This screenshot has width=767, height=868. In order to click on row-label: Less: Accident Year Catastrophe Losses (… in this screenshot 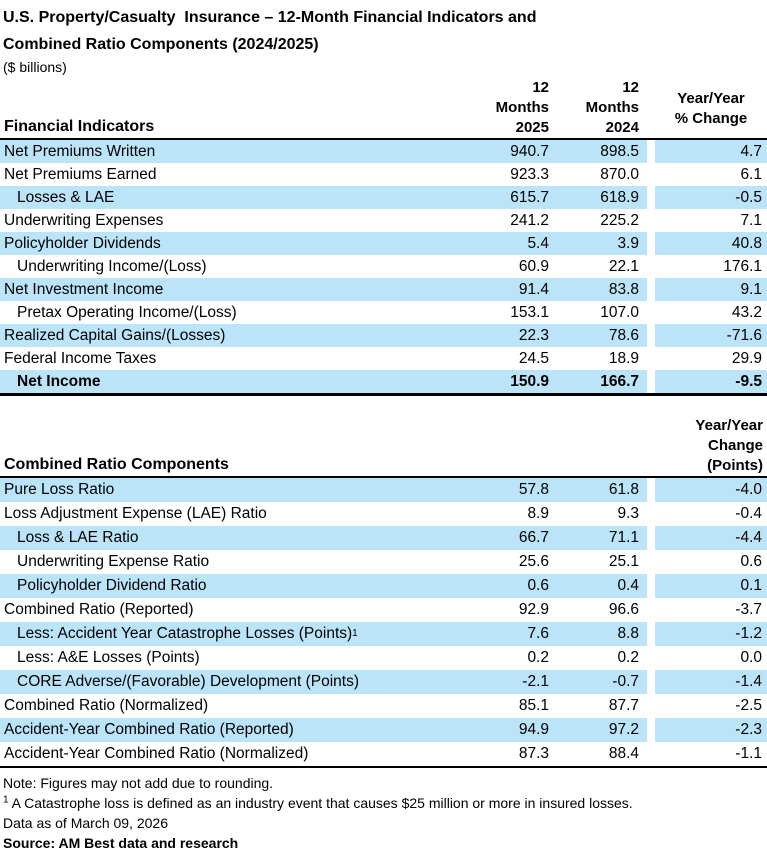, I will do `click(233, 634)`.